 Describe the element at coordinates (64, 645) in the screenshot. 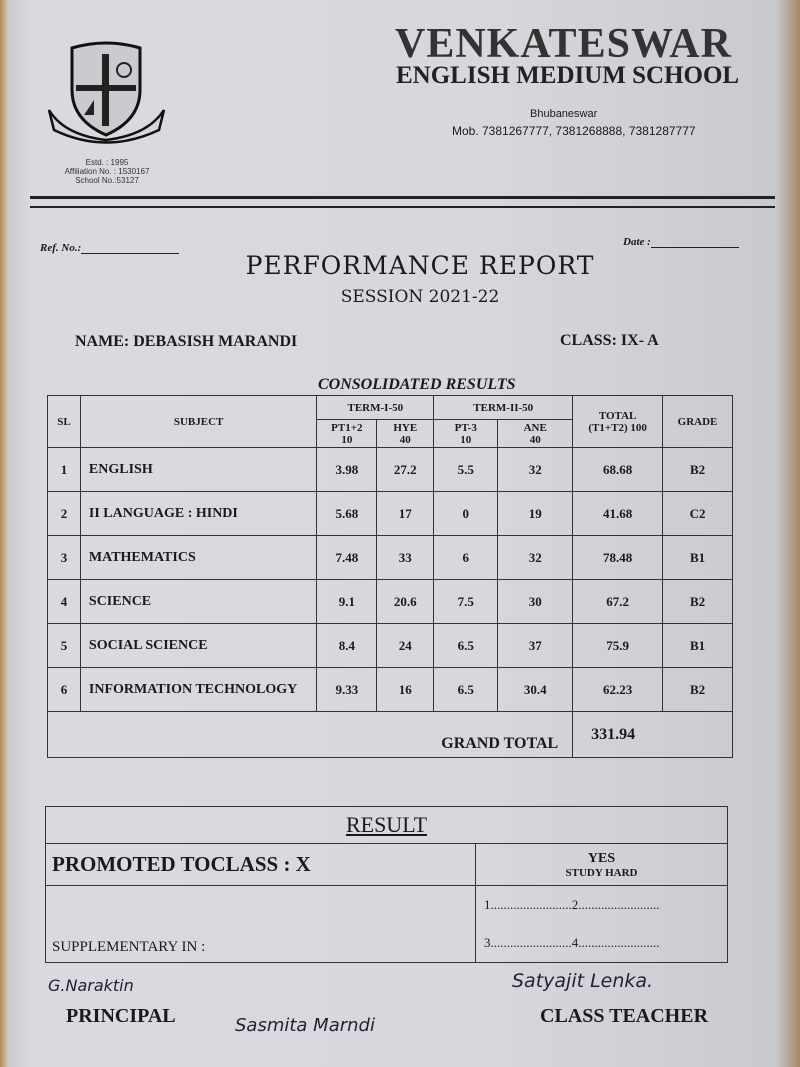

I see `cell-sl: 5` at that location.